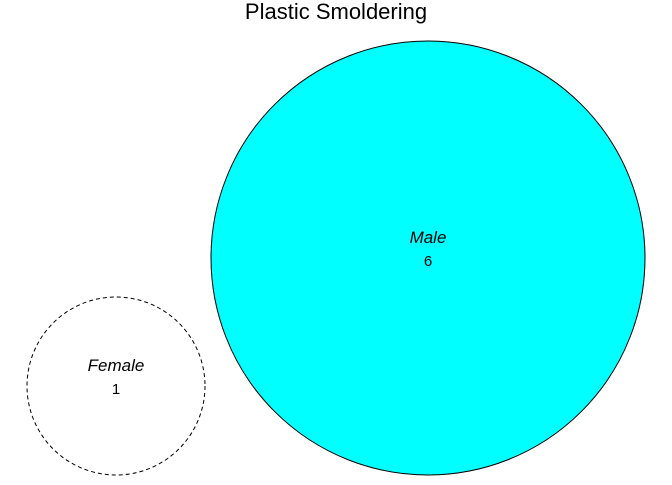  I want to click on set-female-circle, so click(116, 386).